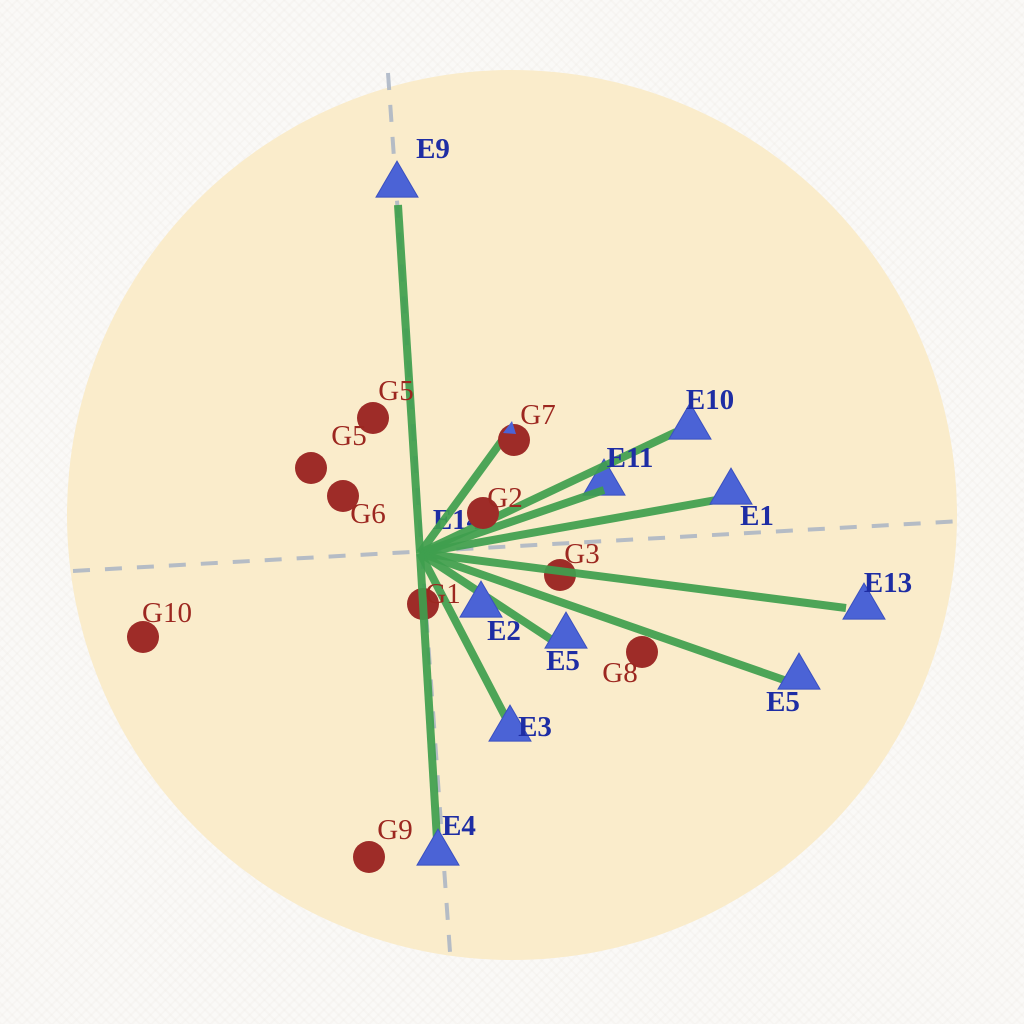  Describe the element at coordinates (504, 498) in the screenshot. I see `genotype-label: G2` at that location.